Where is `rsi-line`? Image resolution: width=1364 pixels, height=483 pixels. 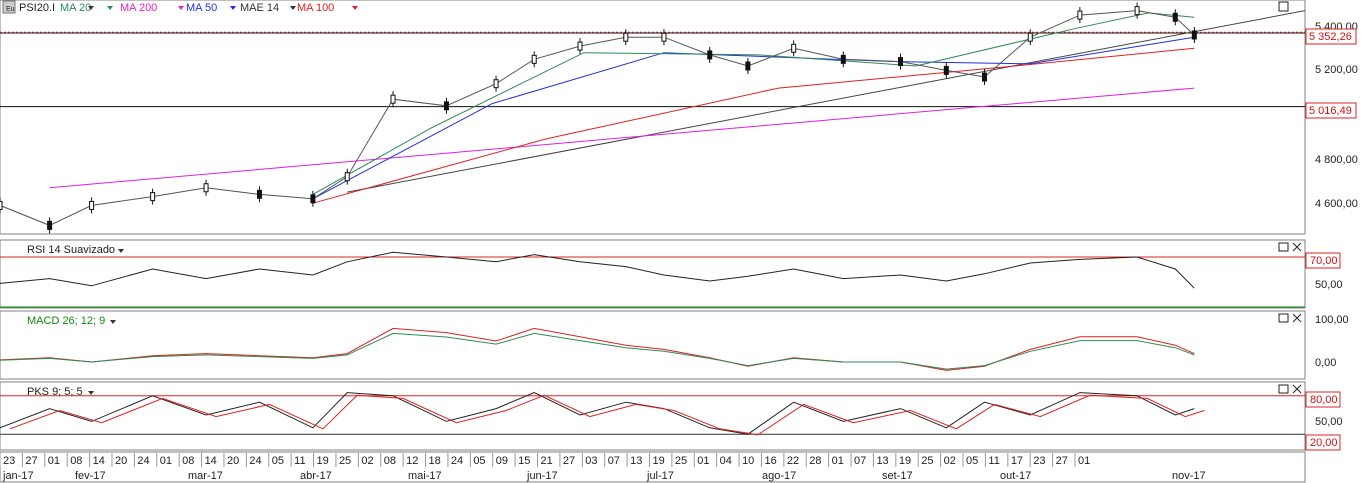 rsi-line is located at coordinates (597, 270).